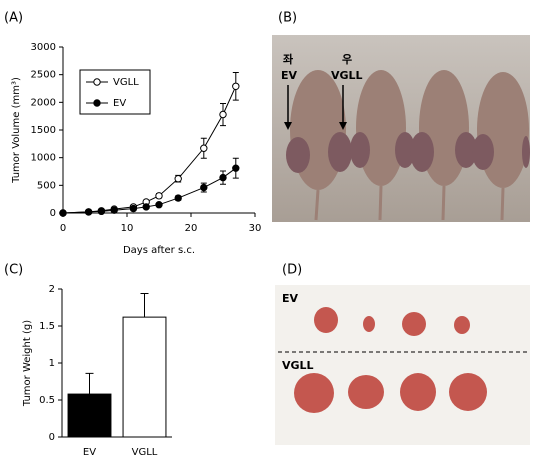 The image size is (546, 470). I want to click on panel-label: (A), so click(13, 18).